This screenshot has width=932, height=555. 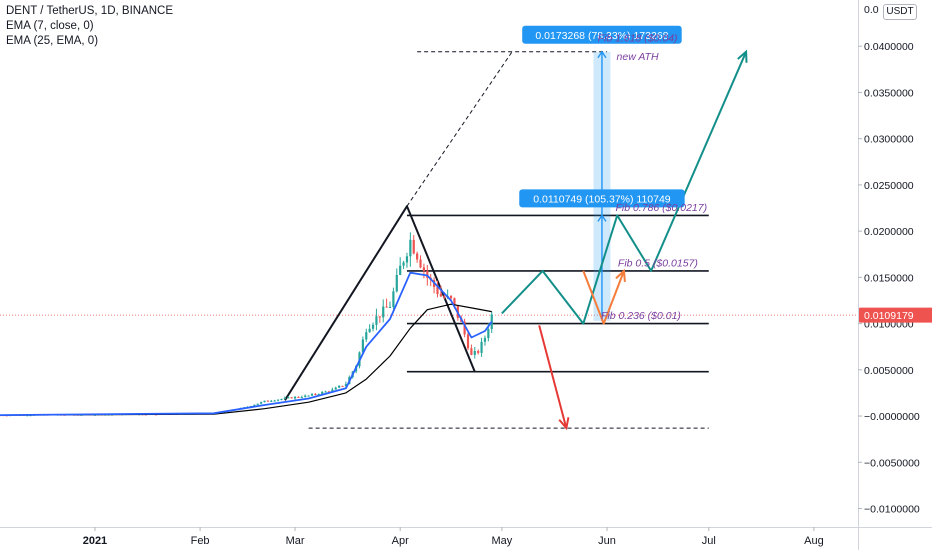 I want to click on time-axis: 2021 Feb Mar Apr May Jun Jul Aug, so click(x=466, y=537).